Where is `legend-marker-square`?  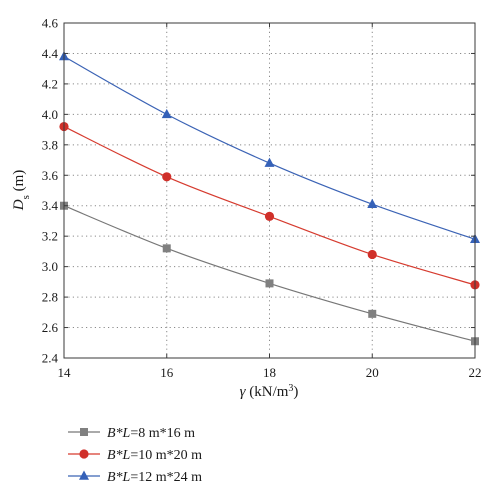
legend-marker-square is located at coordinates (84, 432).